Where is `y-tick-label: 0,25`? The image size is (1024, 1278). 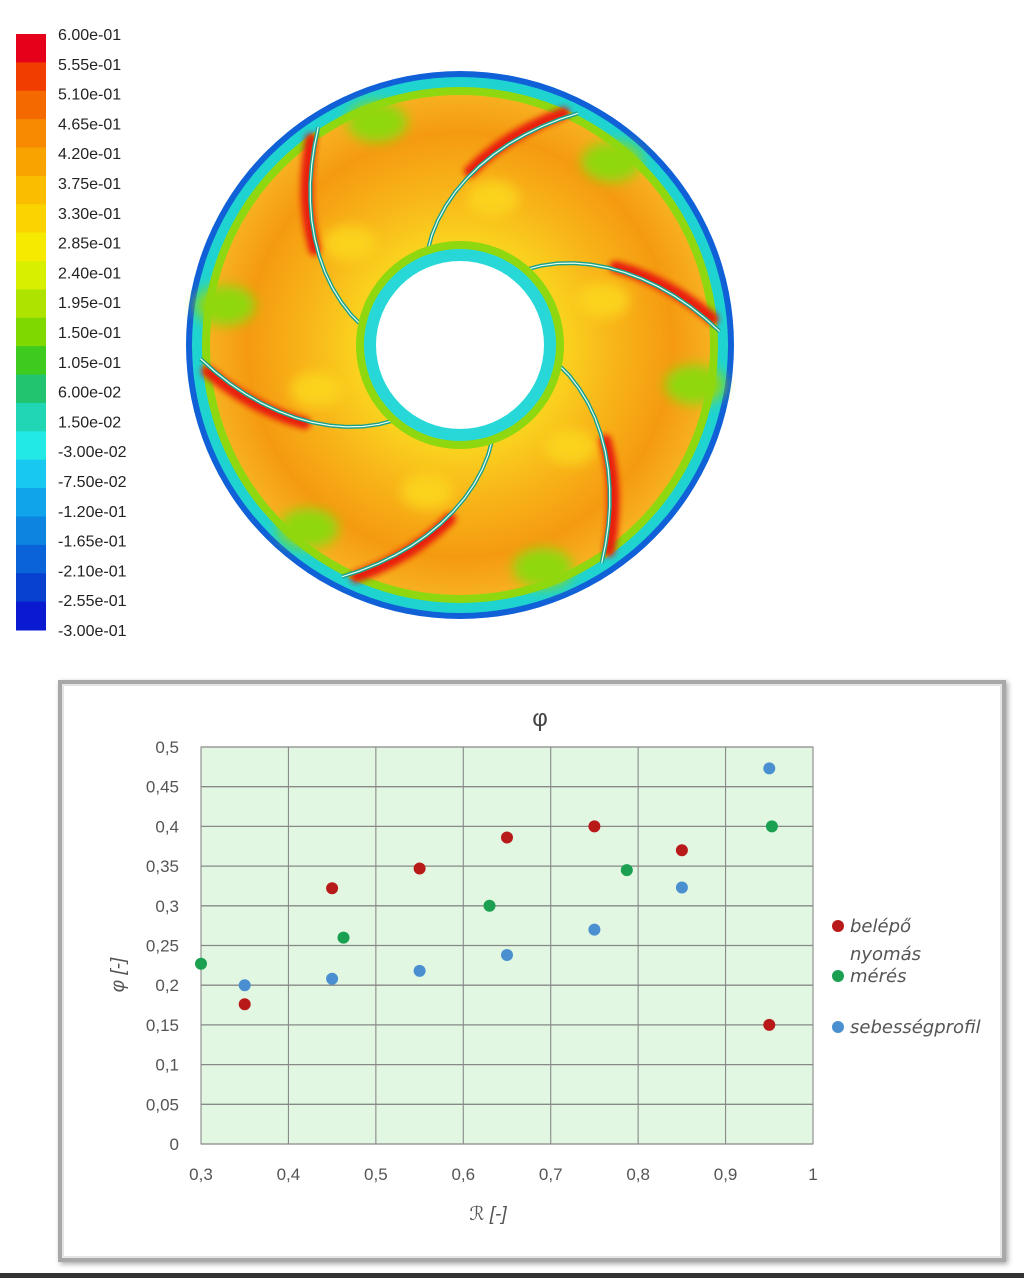 y-tick-label: 0,25 is located at coordinates (162, 946).